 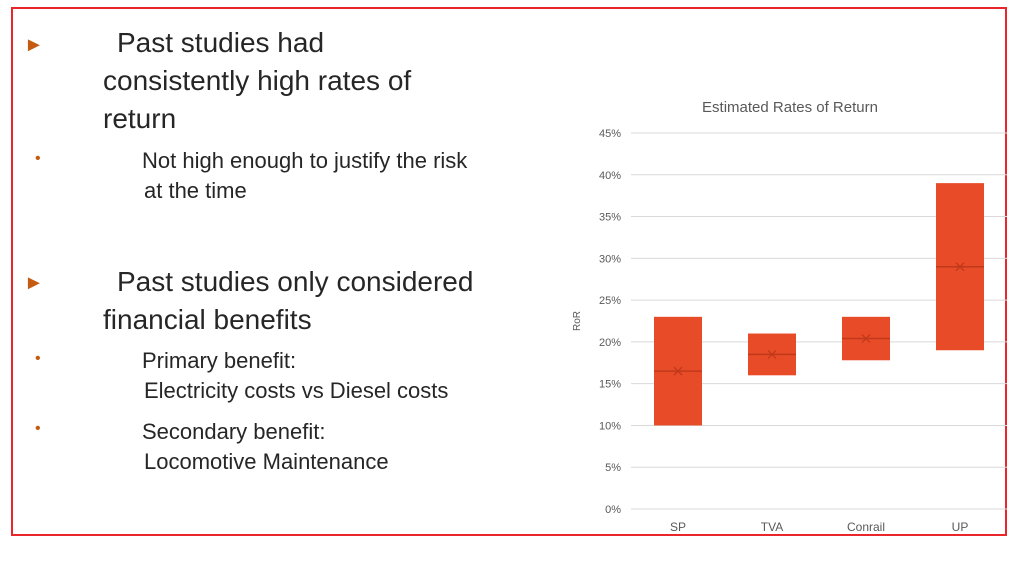 I want to click on bullet-line: Electricity costs vs Diesel costs, so click(x=296, y=390).